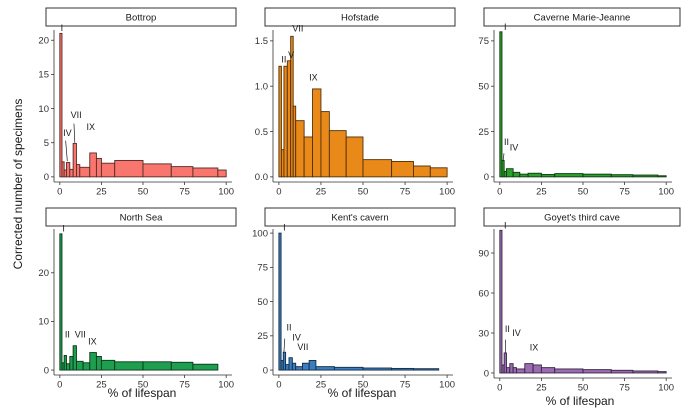 This screenshot has height=416, width=700. I want to click on y-tick-label: 25, so click(262, 336).